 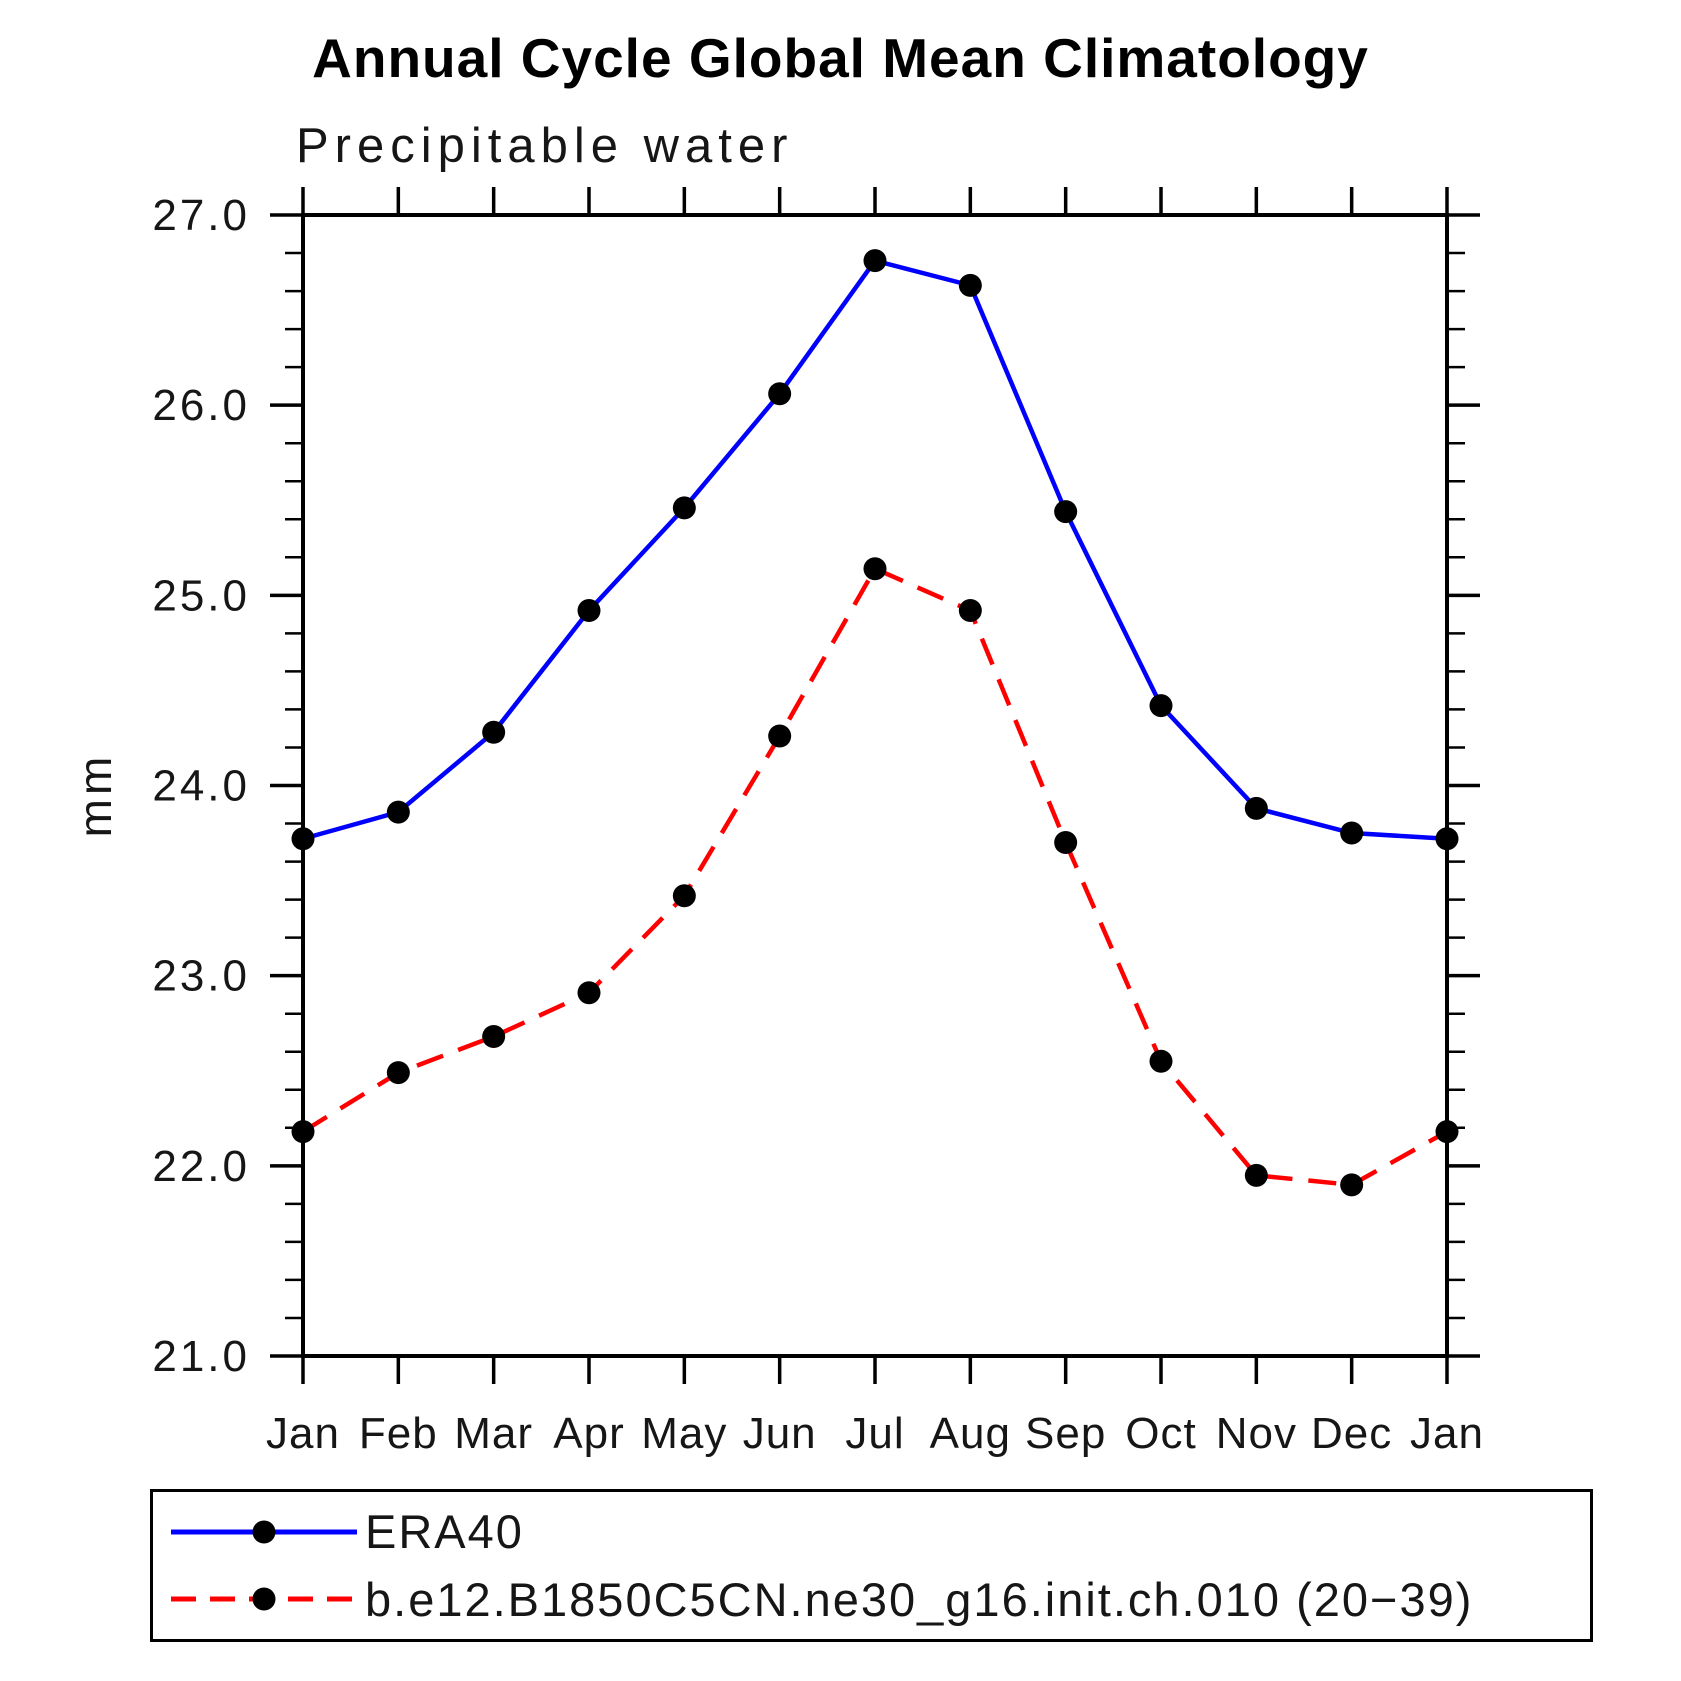 I want to click on x-tick-label: Aug, so click(x=970, y=1433).